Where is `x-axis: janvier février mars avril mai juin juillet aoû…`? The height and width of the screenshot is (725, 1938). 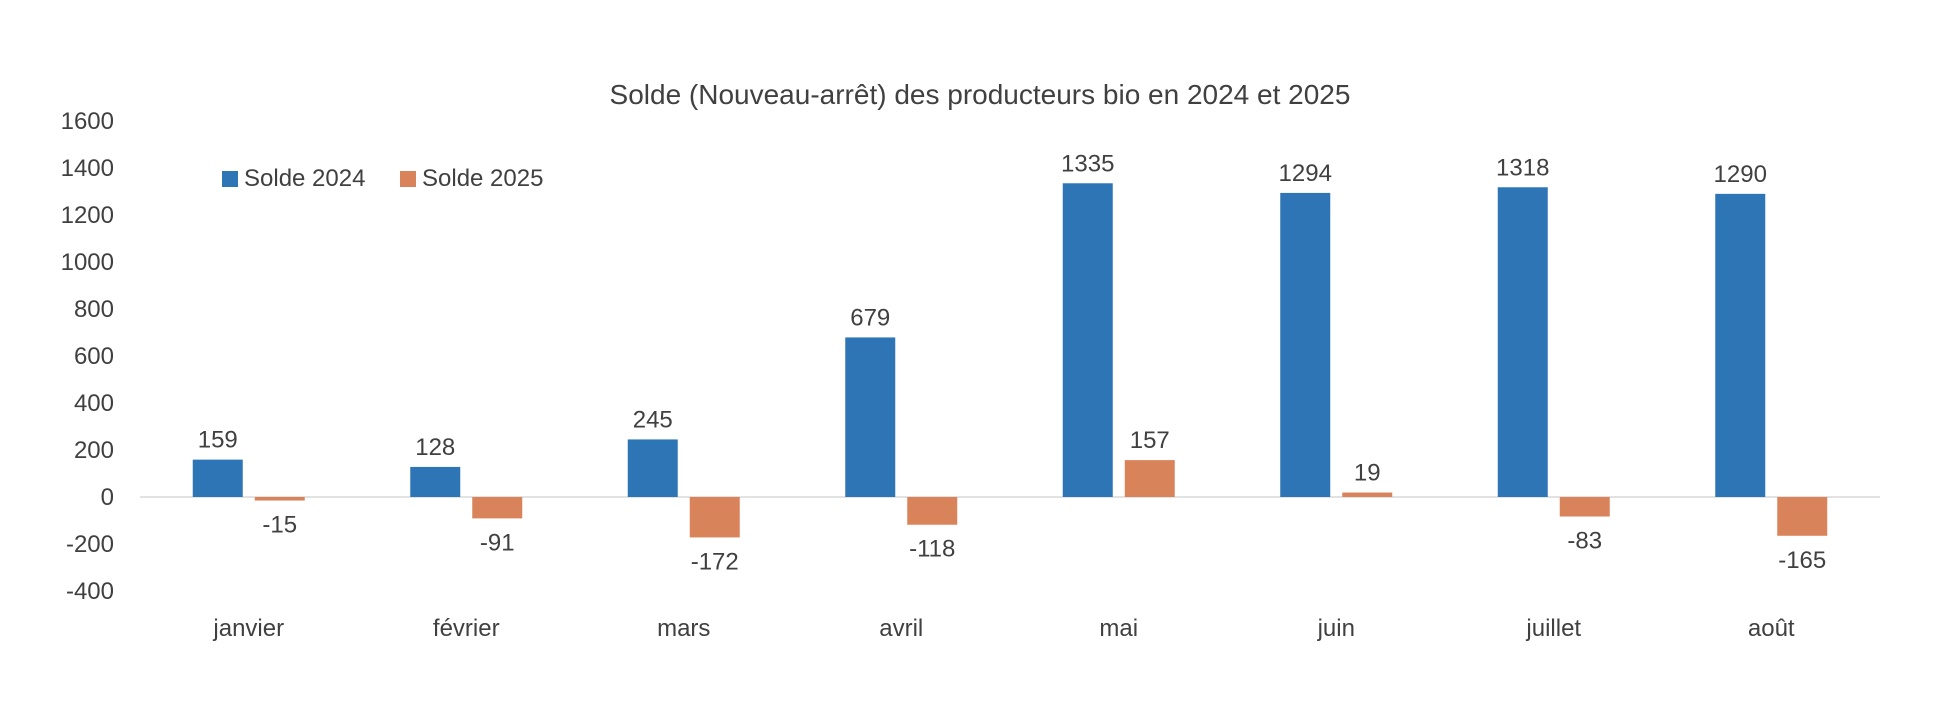
x-axis: janvier février mars avril mai juin juillet aoû… is located at coordinates (1003, 628).